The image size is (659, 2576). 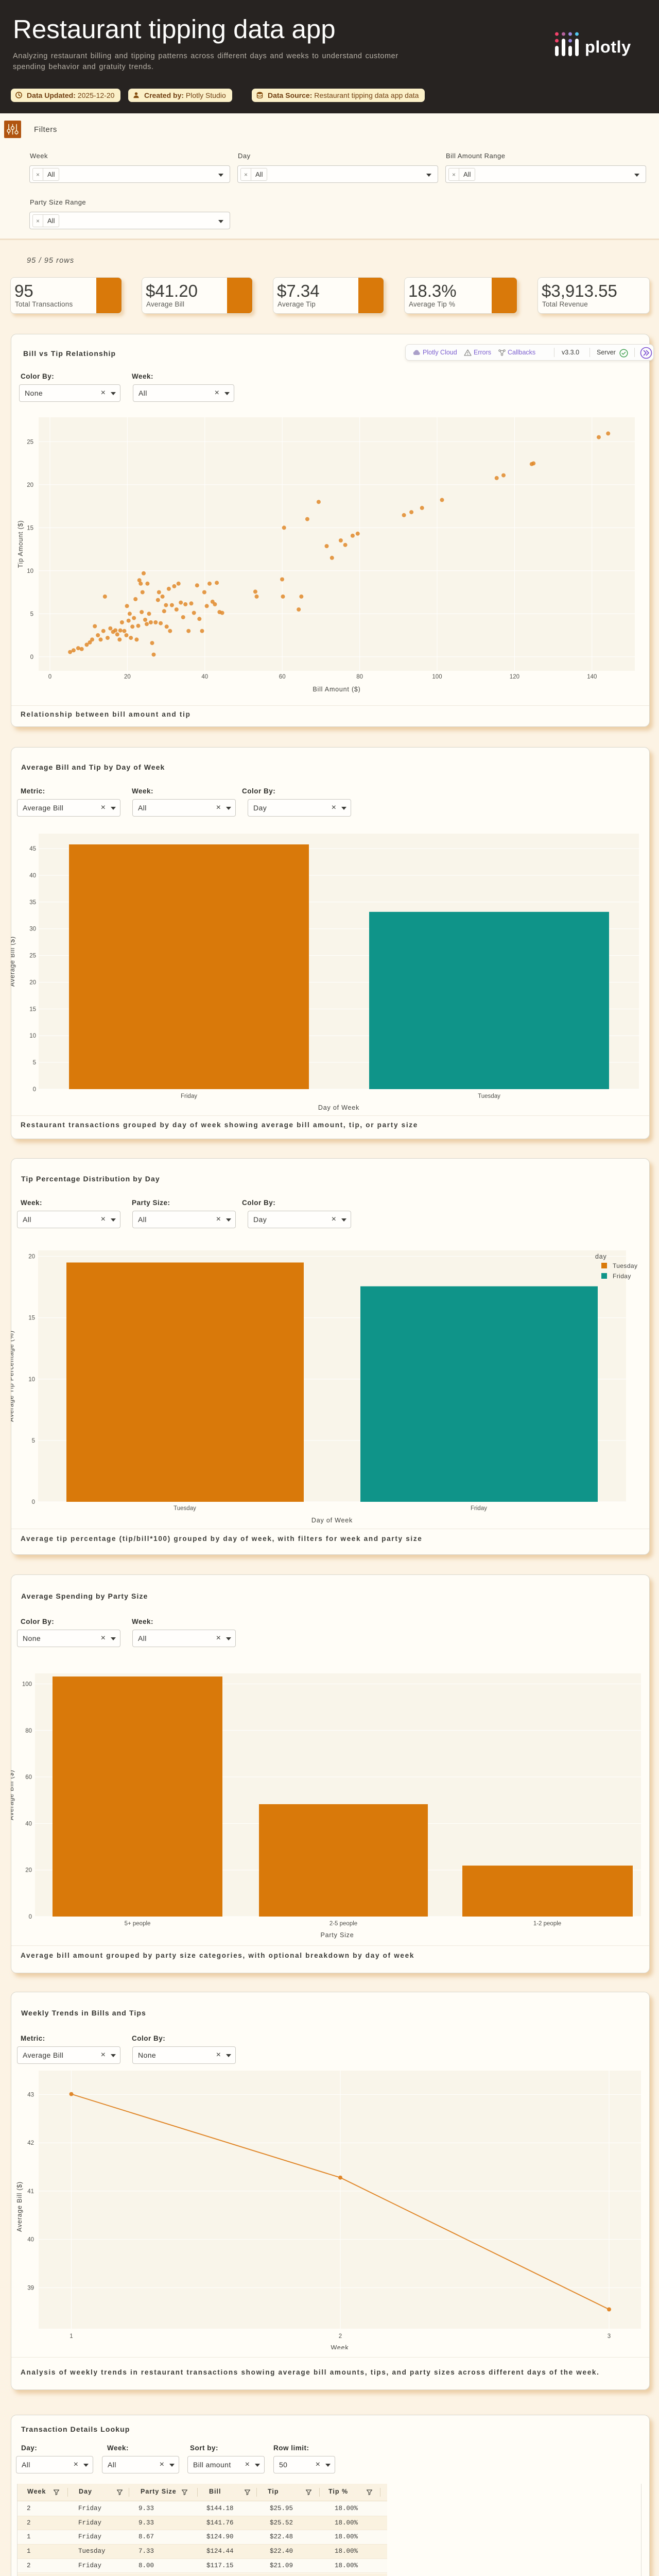 What do you see at coordinates (32, 929) in the screenshot?
I see `svg-text: 30` at bounding box center [32, 929].